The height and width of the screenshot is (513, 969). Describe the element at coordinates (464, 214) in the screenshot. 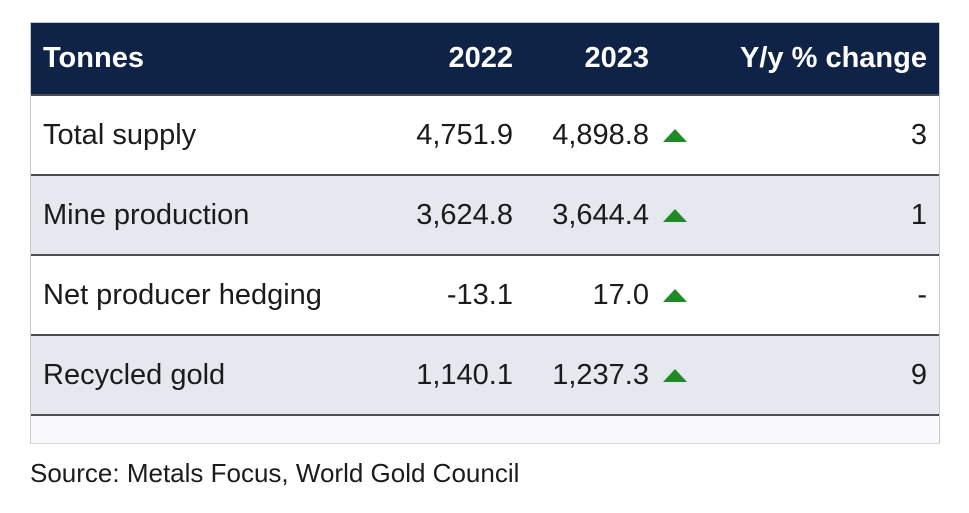

I see `value-2022: 3,624.8` at that location.